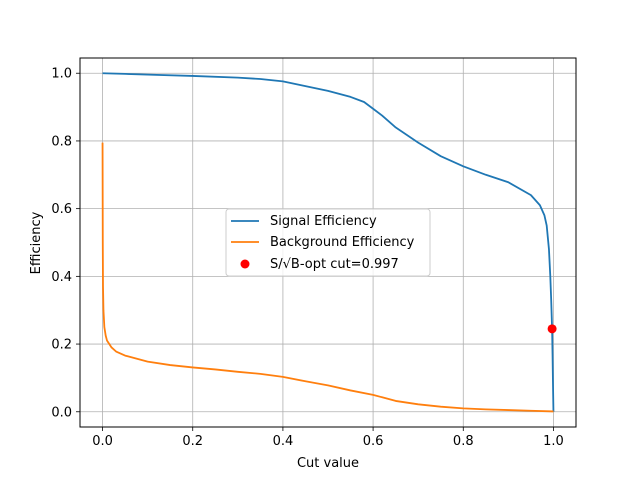  Describe the element at coordinates (245, 264) in the screenshot. I see `legend-marker-optimal-cut` at that location.